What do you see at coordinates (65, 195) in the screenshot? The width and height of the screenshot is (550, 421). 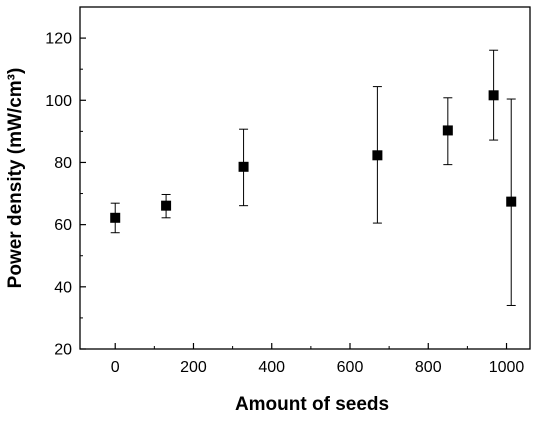 I see `y-axis: 20 40 60 80 100 120` at bounding box center [65, 195].